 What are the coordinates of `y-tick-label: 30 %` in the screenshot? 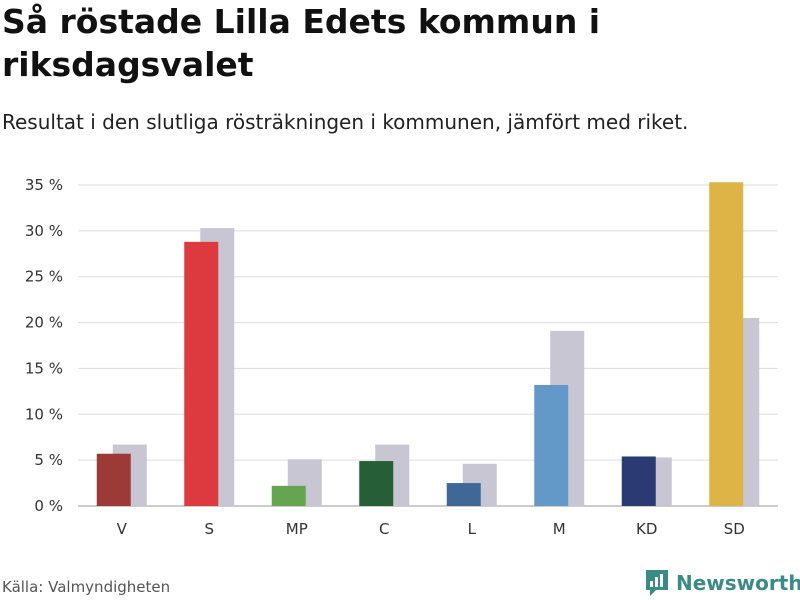 It's located at (44, 231).